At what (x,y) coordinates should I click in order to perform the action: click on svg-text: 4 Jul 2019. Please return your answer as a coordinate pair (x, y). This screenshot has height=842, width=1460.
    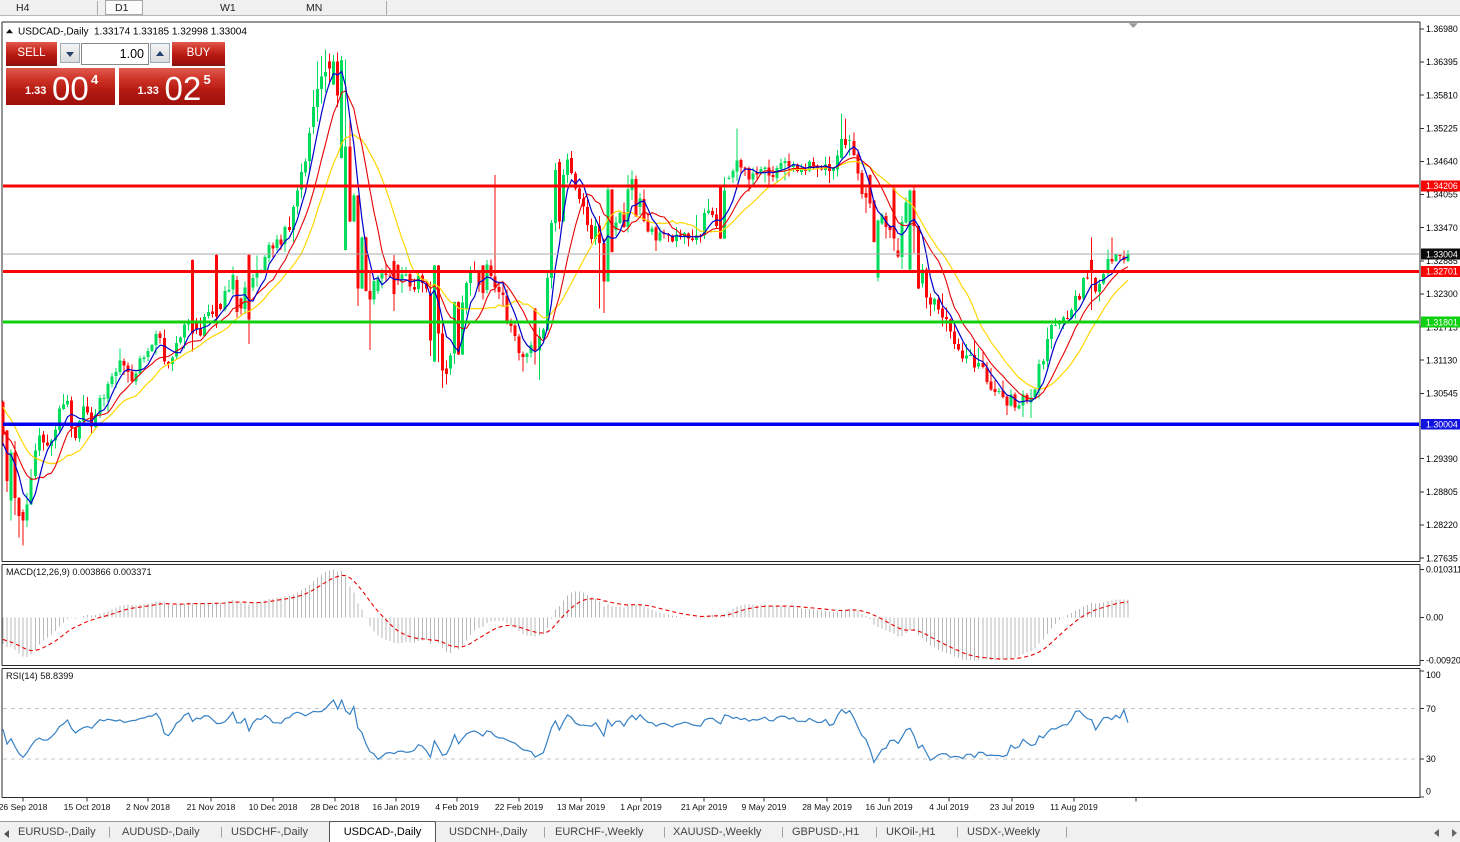
    Looking at the image, I should click on (949, 807).